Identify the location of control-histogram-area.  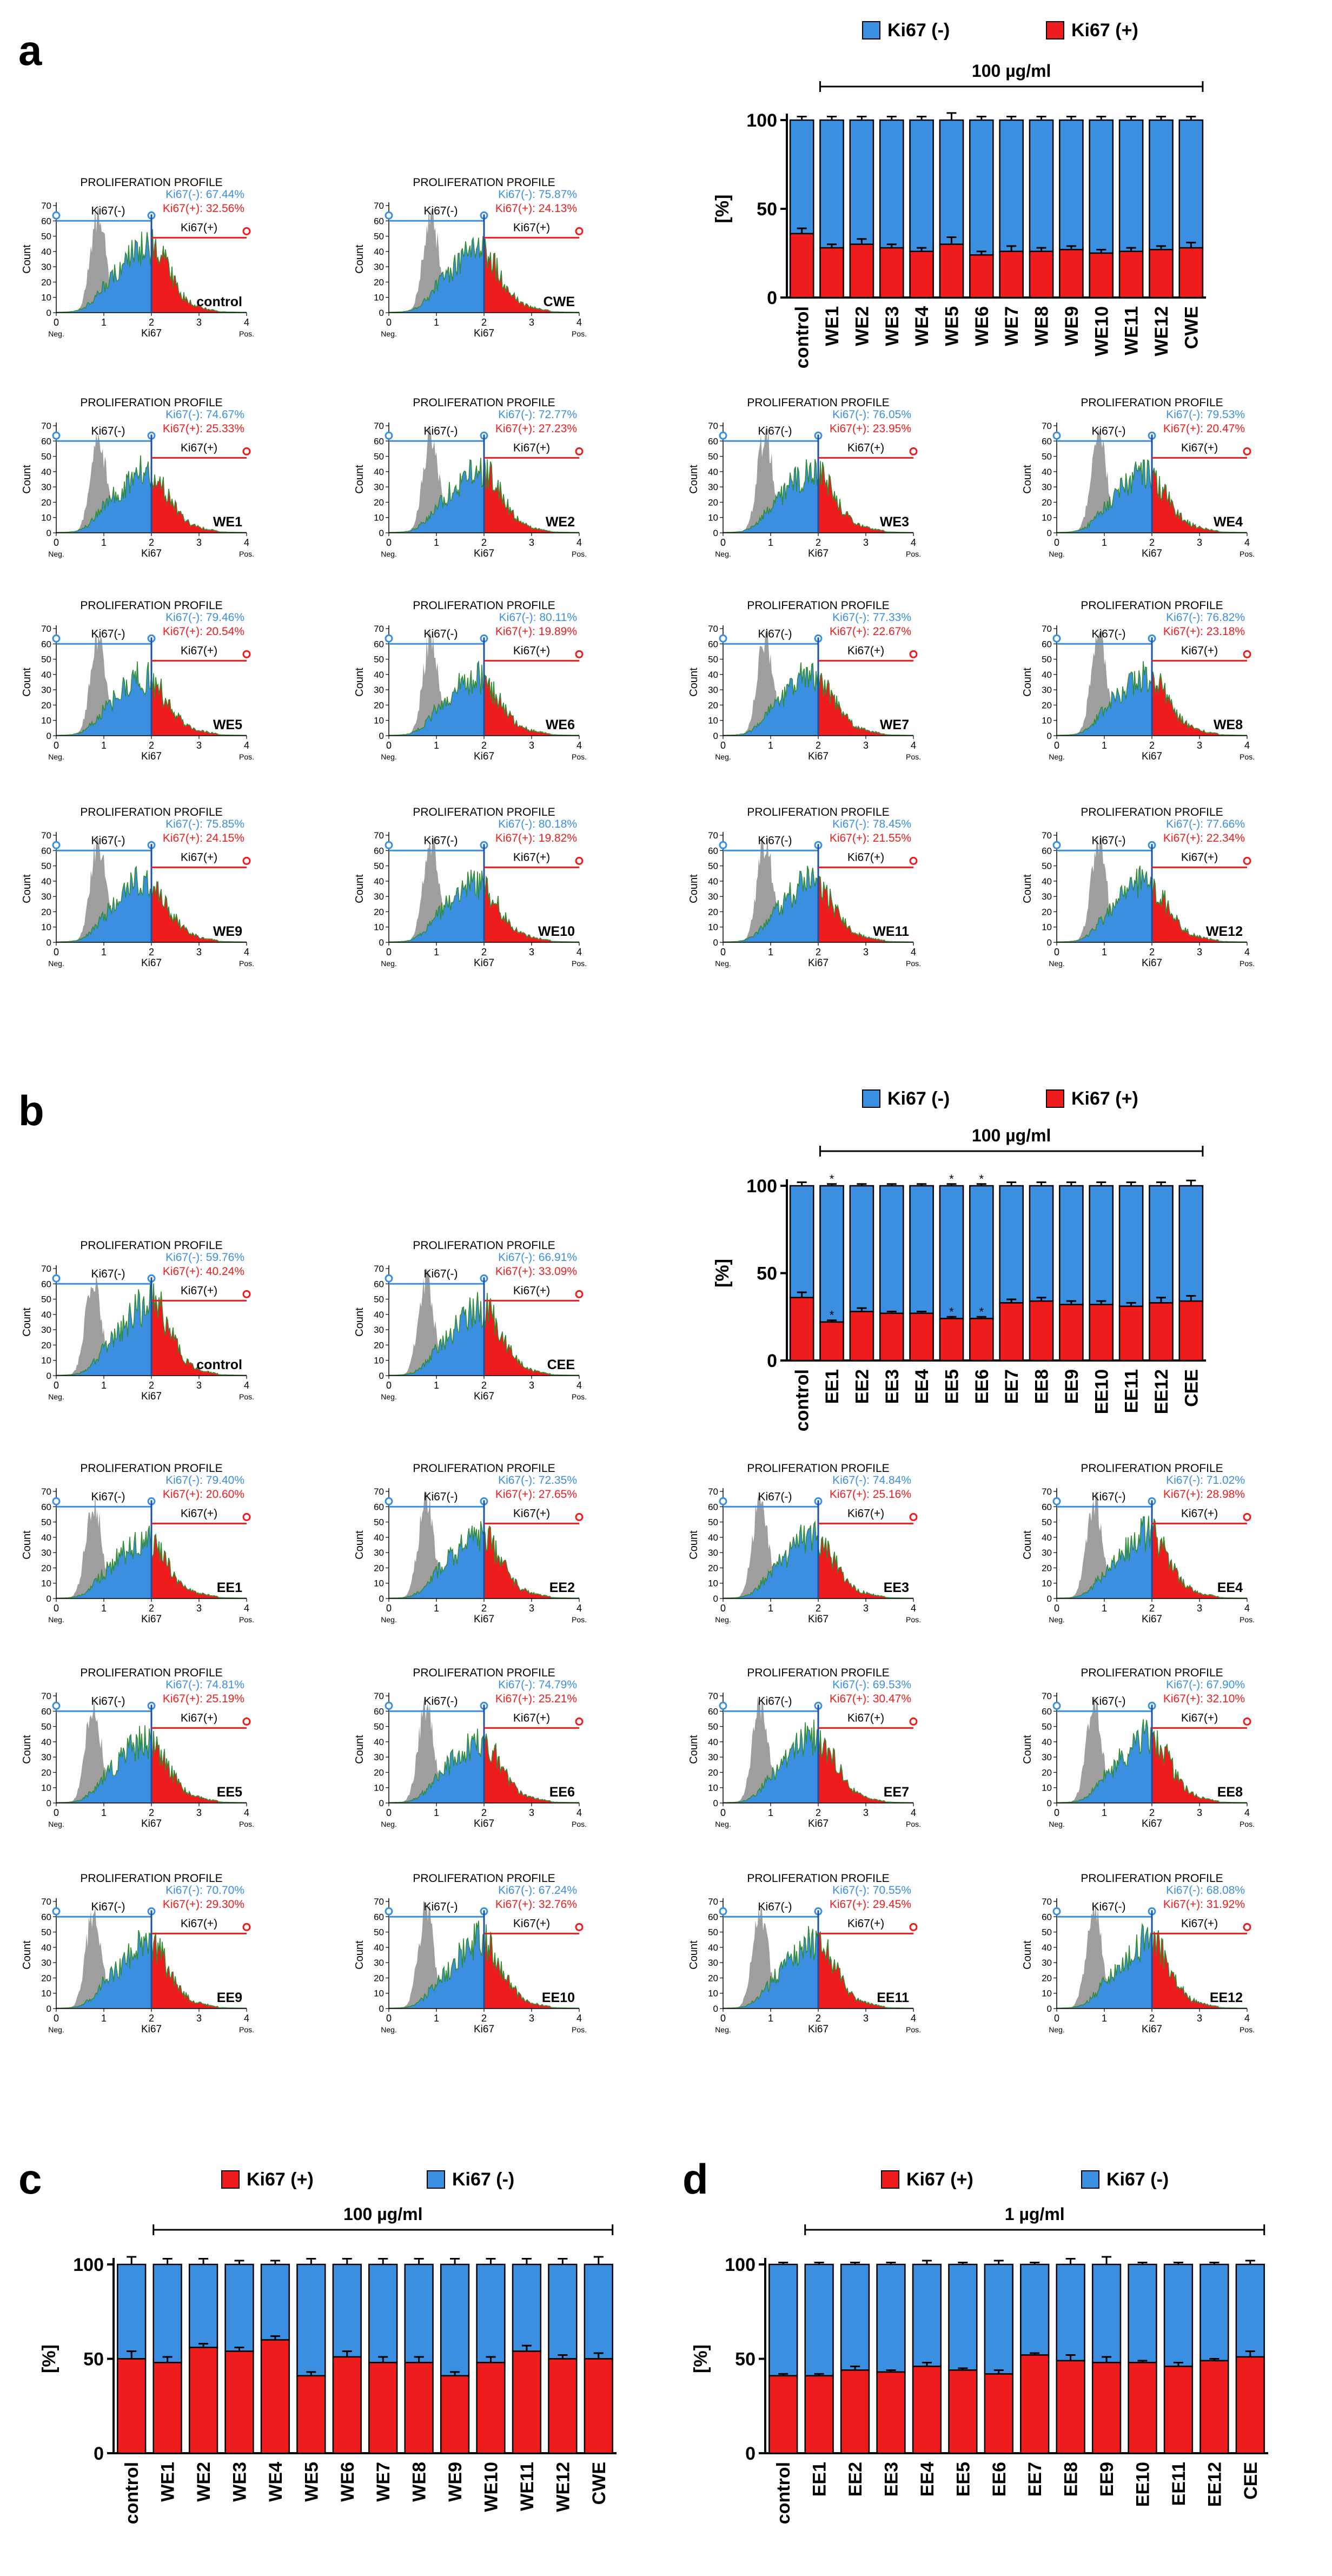
(152, 1545).